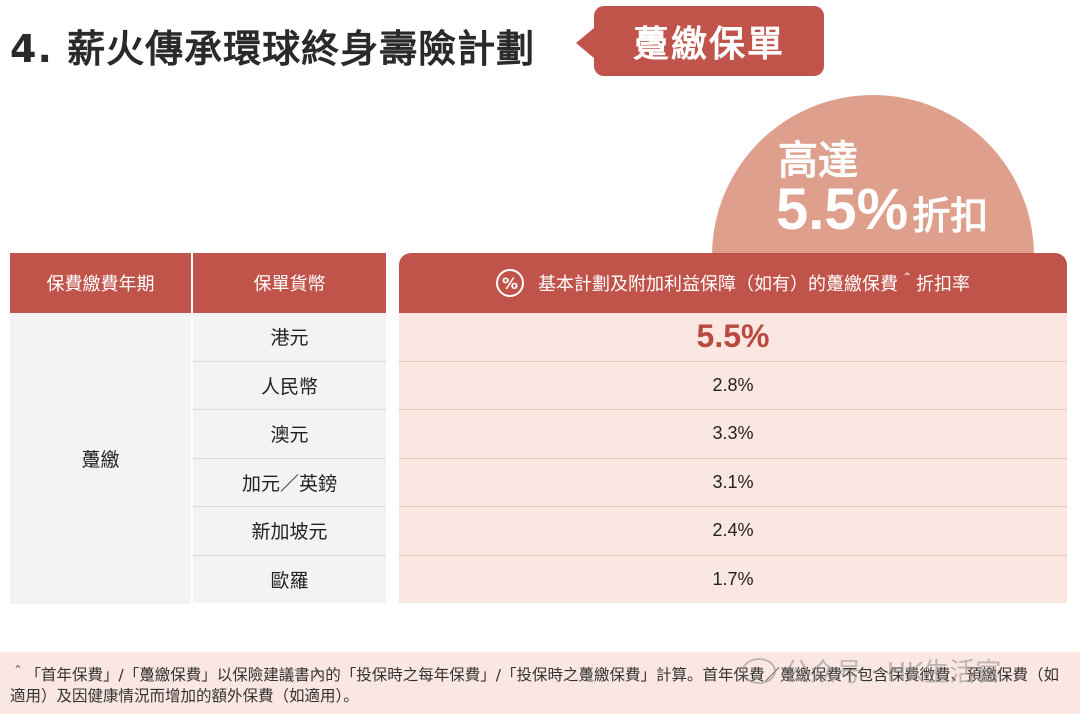 This screenshot has height=714, width=1080. What do you see at coordinates (733, 434) in the screenshot?
I see `rate-cell-aud: 3.3%` at bounding box center [733, 434].